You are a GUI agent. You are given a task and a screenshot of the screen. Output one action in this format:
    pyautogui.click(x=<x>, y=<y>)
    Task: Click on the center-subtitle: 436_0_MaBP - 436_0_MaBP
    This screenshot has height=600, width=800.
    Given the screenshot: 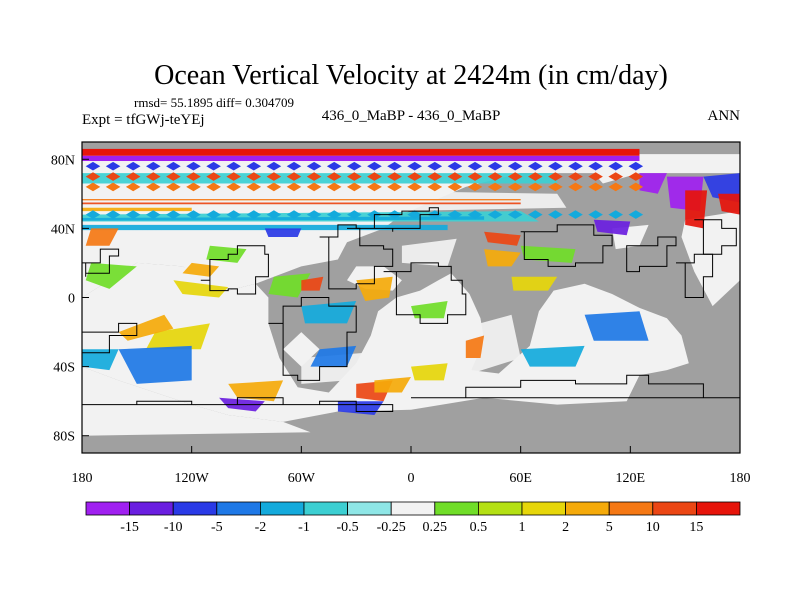 What is the action you would take?
    pyautogui.click(x=411, y=116)
    